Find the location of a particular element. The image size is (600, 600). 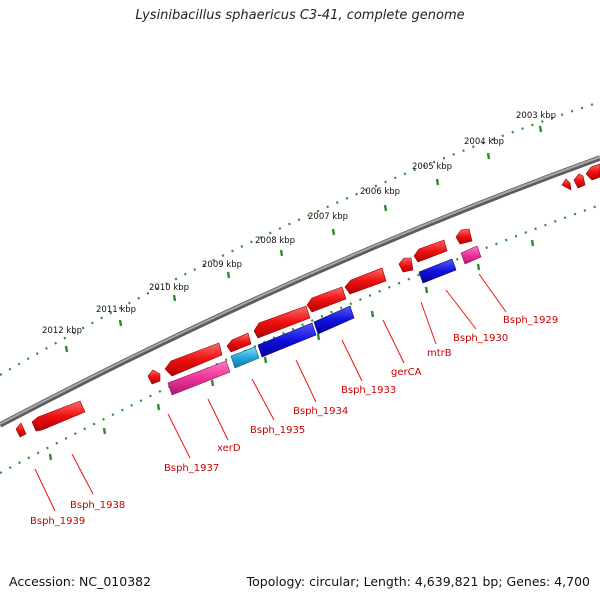

gene-label-bsph-1935: Bsph_1935 is located at coordinates (277, 430).